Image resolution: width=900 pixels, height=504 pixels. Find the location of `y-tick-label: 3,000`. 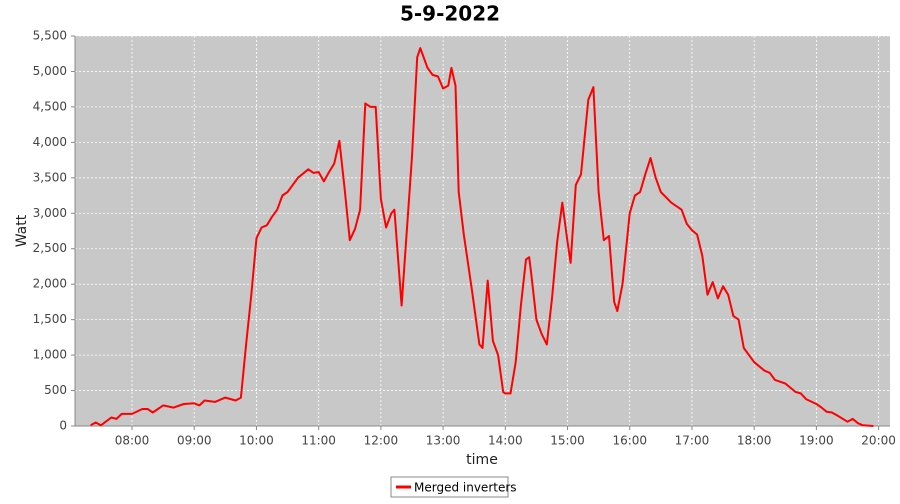

y-tick-label: 3,000 is located at coordinates (50, 213).